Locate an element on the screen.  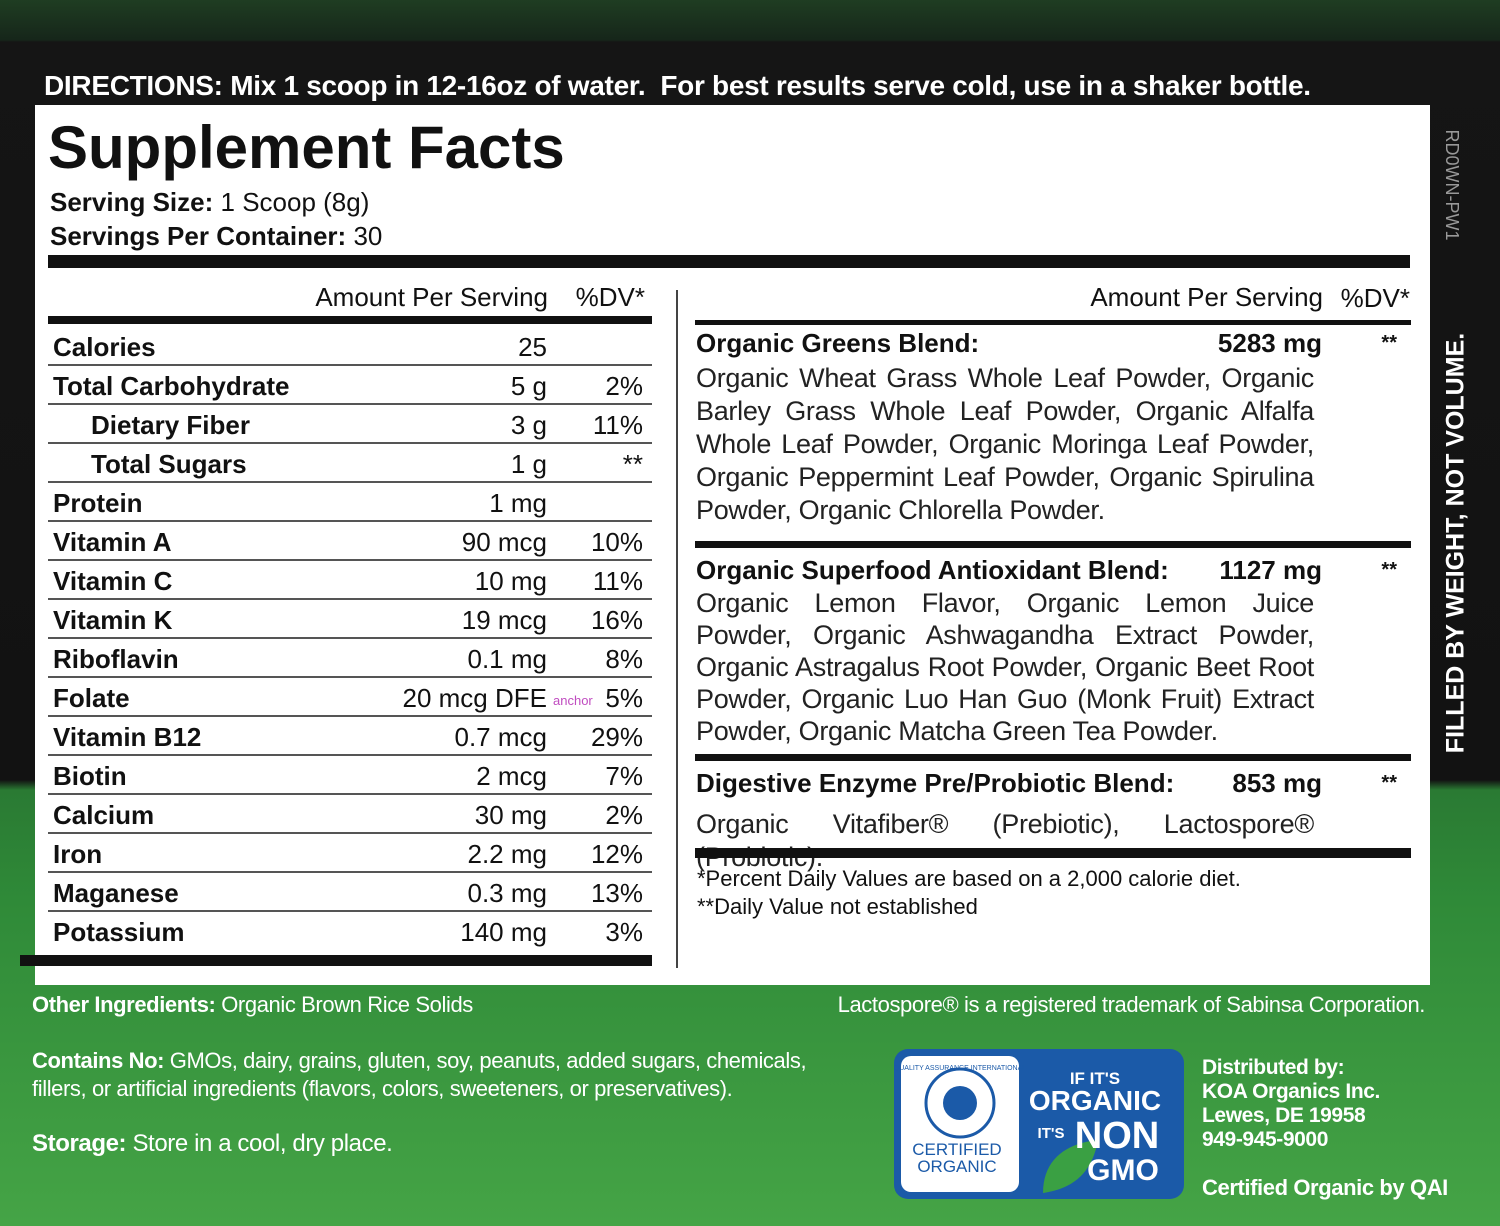
nutrient-dv: 29% is located at coordinates (616, 737).